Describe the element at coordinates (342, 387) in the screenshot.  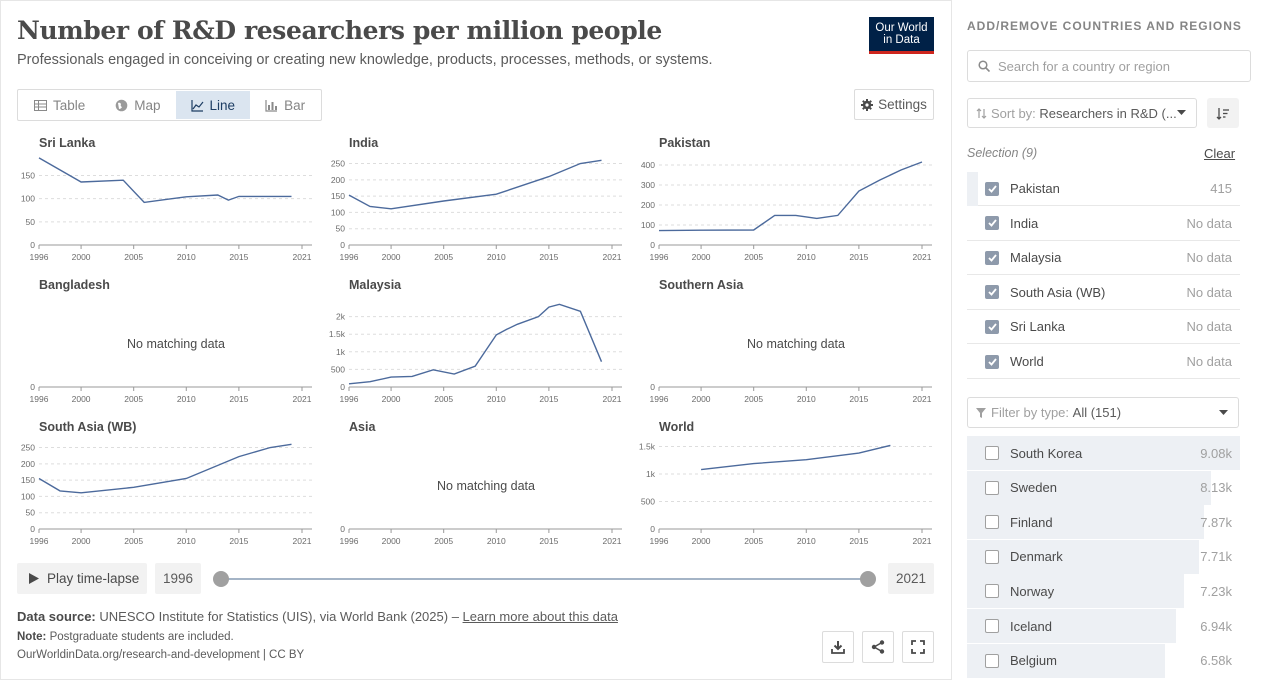
I see `y-tick-label: 0` at that location.